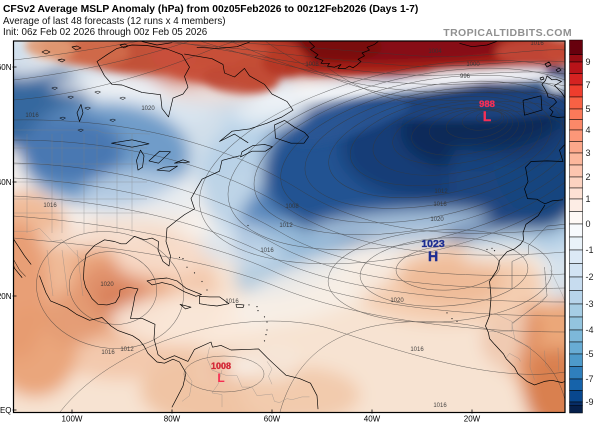 The width and height of the screenshot is (600, 426). What do you see at coordinates (588, 224) in the screenshot?
I see `svg-text: 0` at bounding box center [588, 224].